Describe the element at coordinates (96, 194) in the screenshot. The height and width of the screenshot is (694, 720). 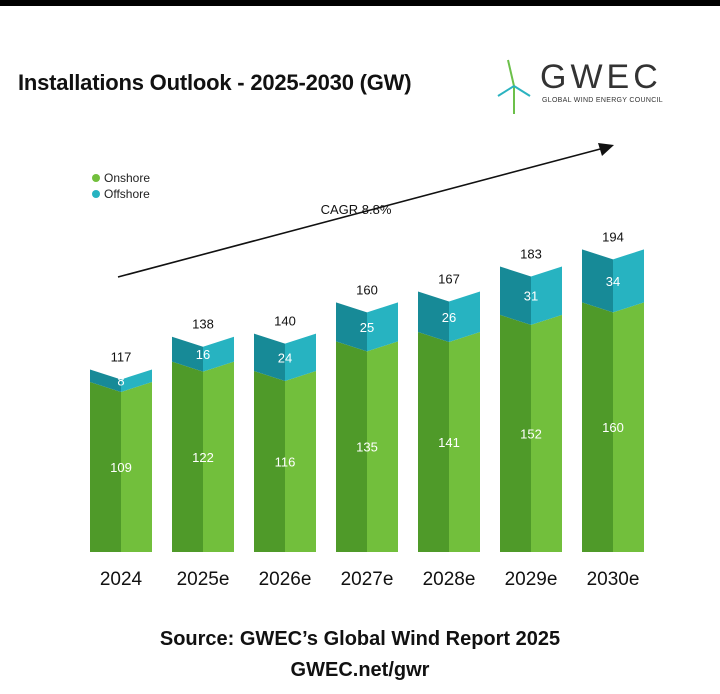
I see `offshore-swatch` at that location.